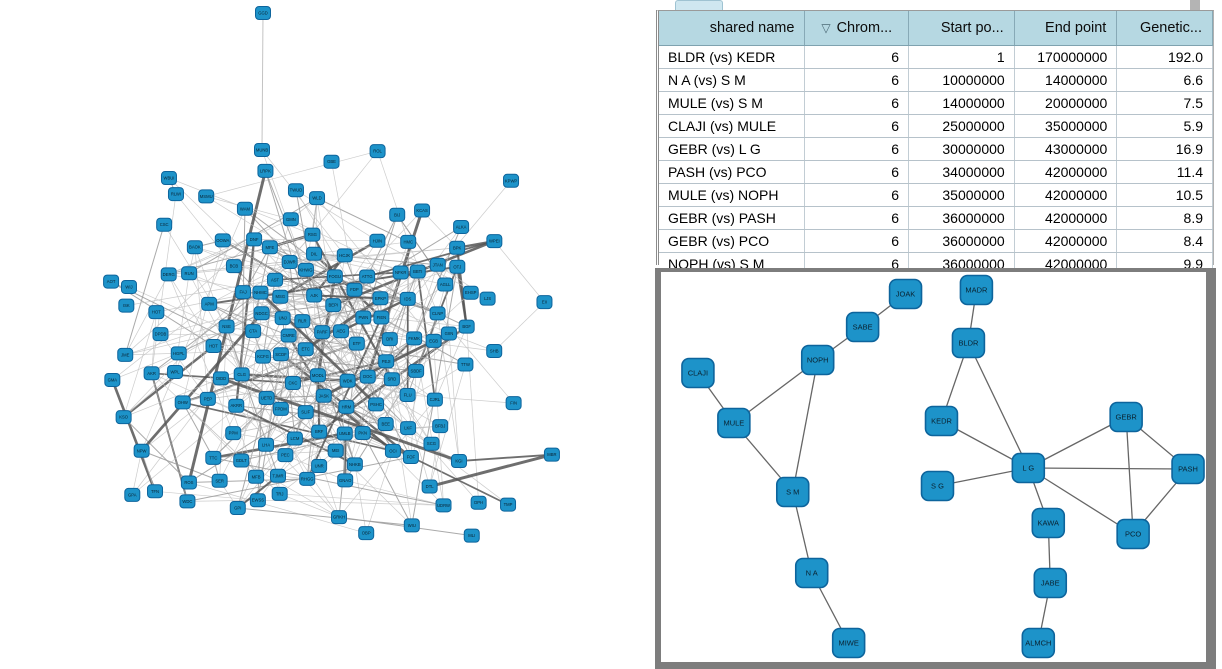 Image resolution: width=1222 pixels, height=669 pixels. What do you see at coordinates (305, 349) in the screenshot?
I see `node: ETC` at bounding box center [305, 349].